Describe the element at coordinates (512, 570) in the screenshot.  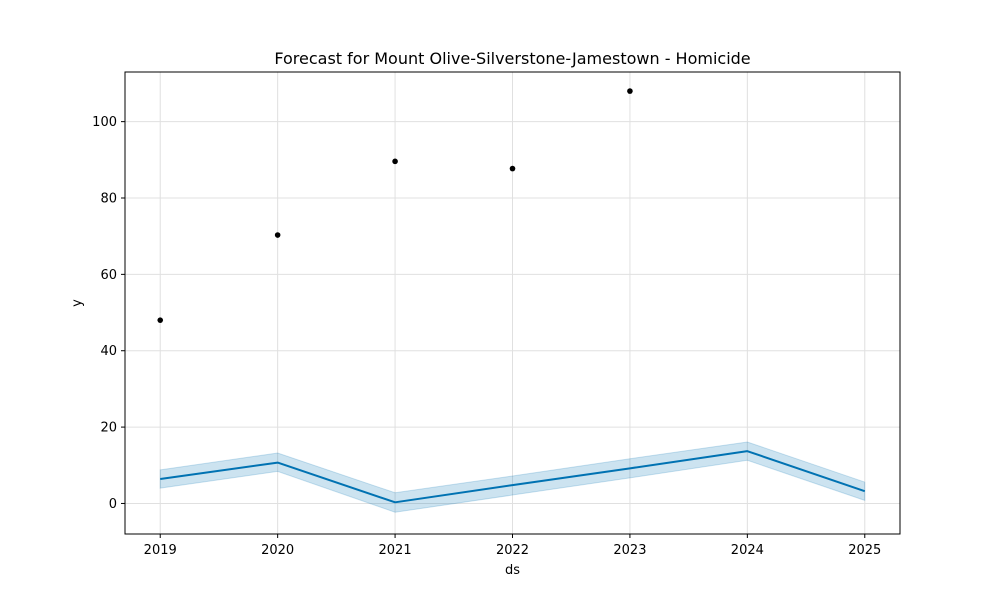
I see `x-axis-label: ds` at that location.